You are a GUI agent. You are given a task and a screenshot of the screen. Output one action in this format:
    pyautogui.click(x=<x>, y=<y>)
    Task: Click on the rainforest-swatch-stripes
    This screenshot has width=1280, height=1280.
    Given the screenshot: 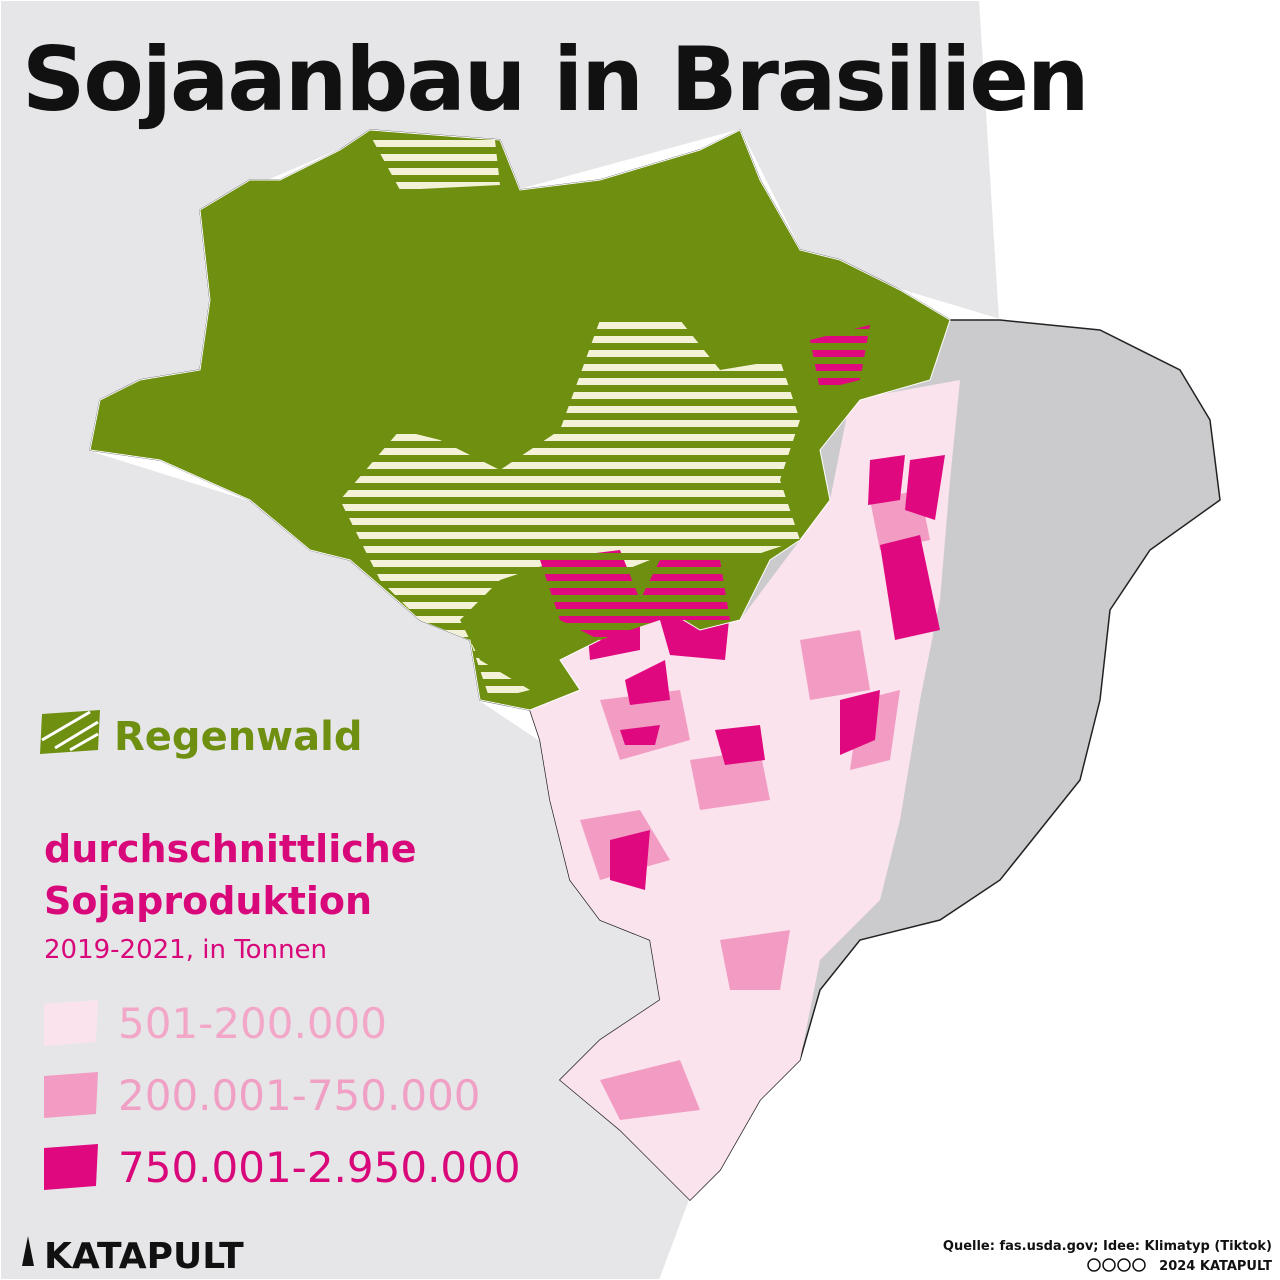 What is the action you would take?
    pyautogui.click(x=70, y=731)
    